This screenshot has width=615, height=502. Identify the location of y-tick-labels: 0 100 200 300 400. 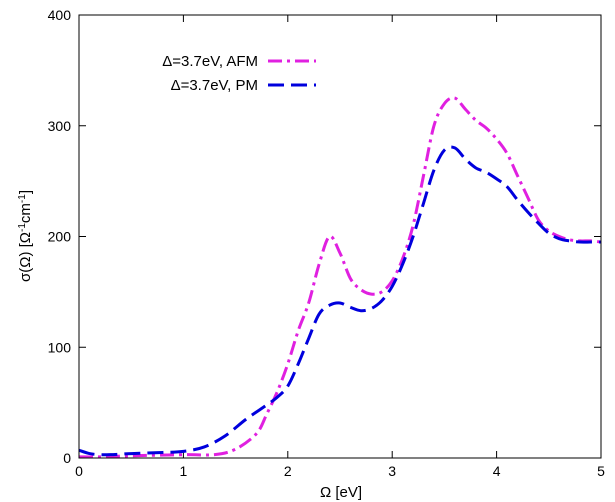
(60, 236).